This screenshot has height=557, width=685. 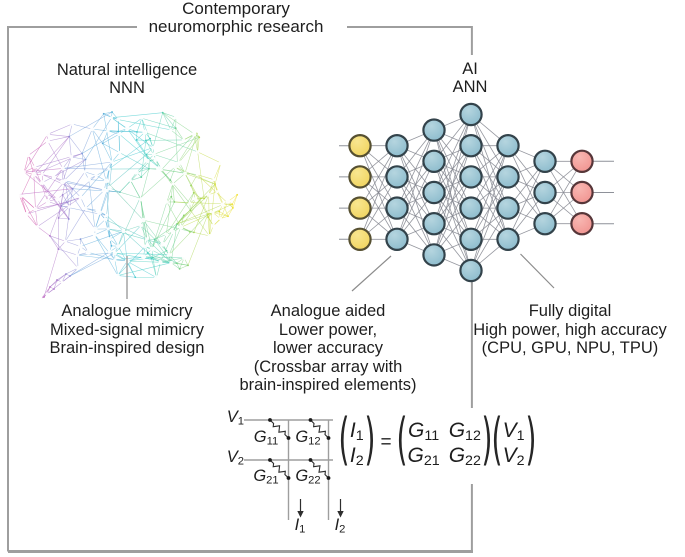 What do you see at coordinates (470, 69) in the screenshot?
I see `heading-line: AI` at bounding box center [470, 69].